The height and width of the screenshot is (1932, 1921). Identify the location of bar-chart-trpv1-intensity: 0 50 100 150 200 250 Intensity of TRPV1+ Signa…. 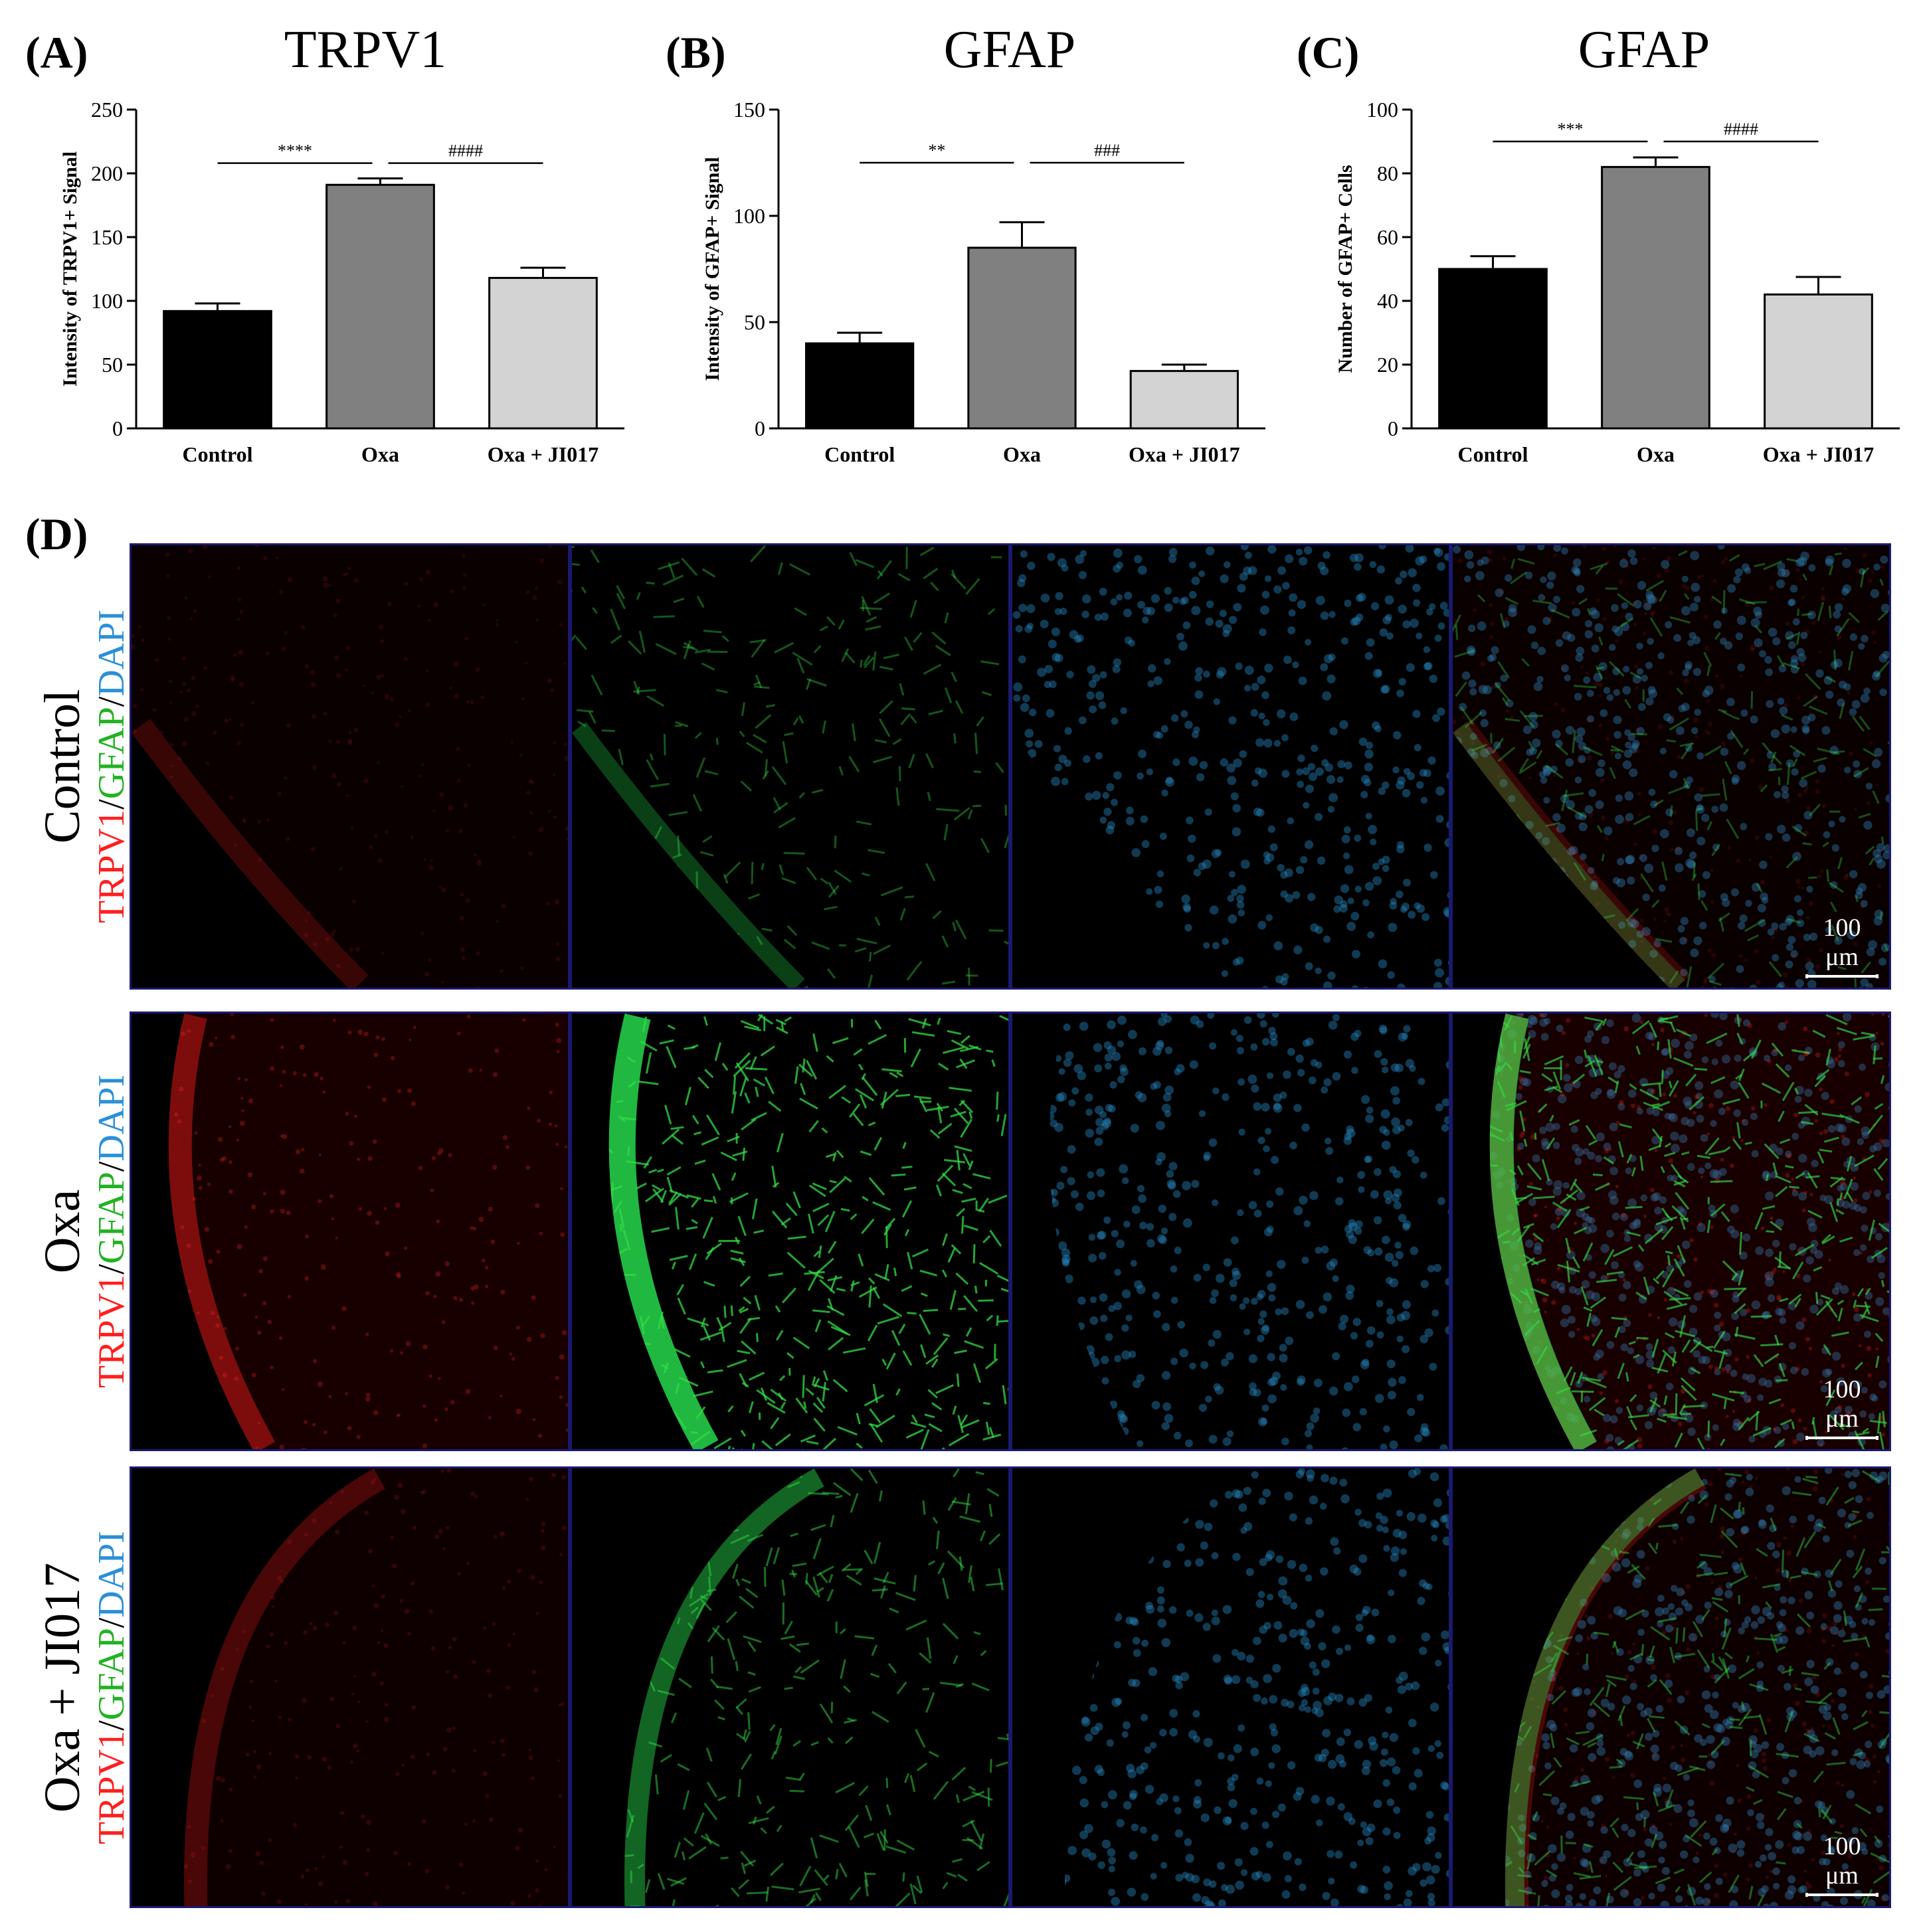
(341, 282).